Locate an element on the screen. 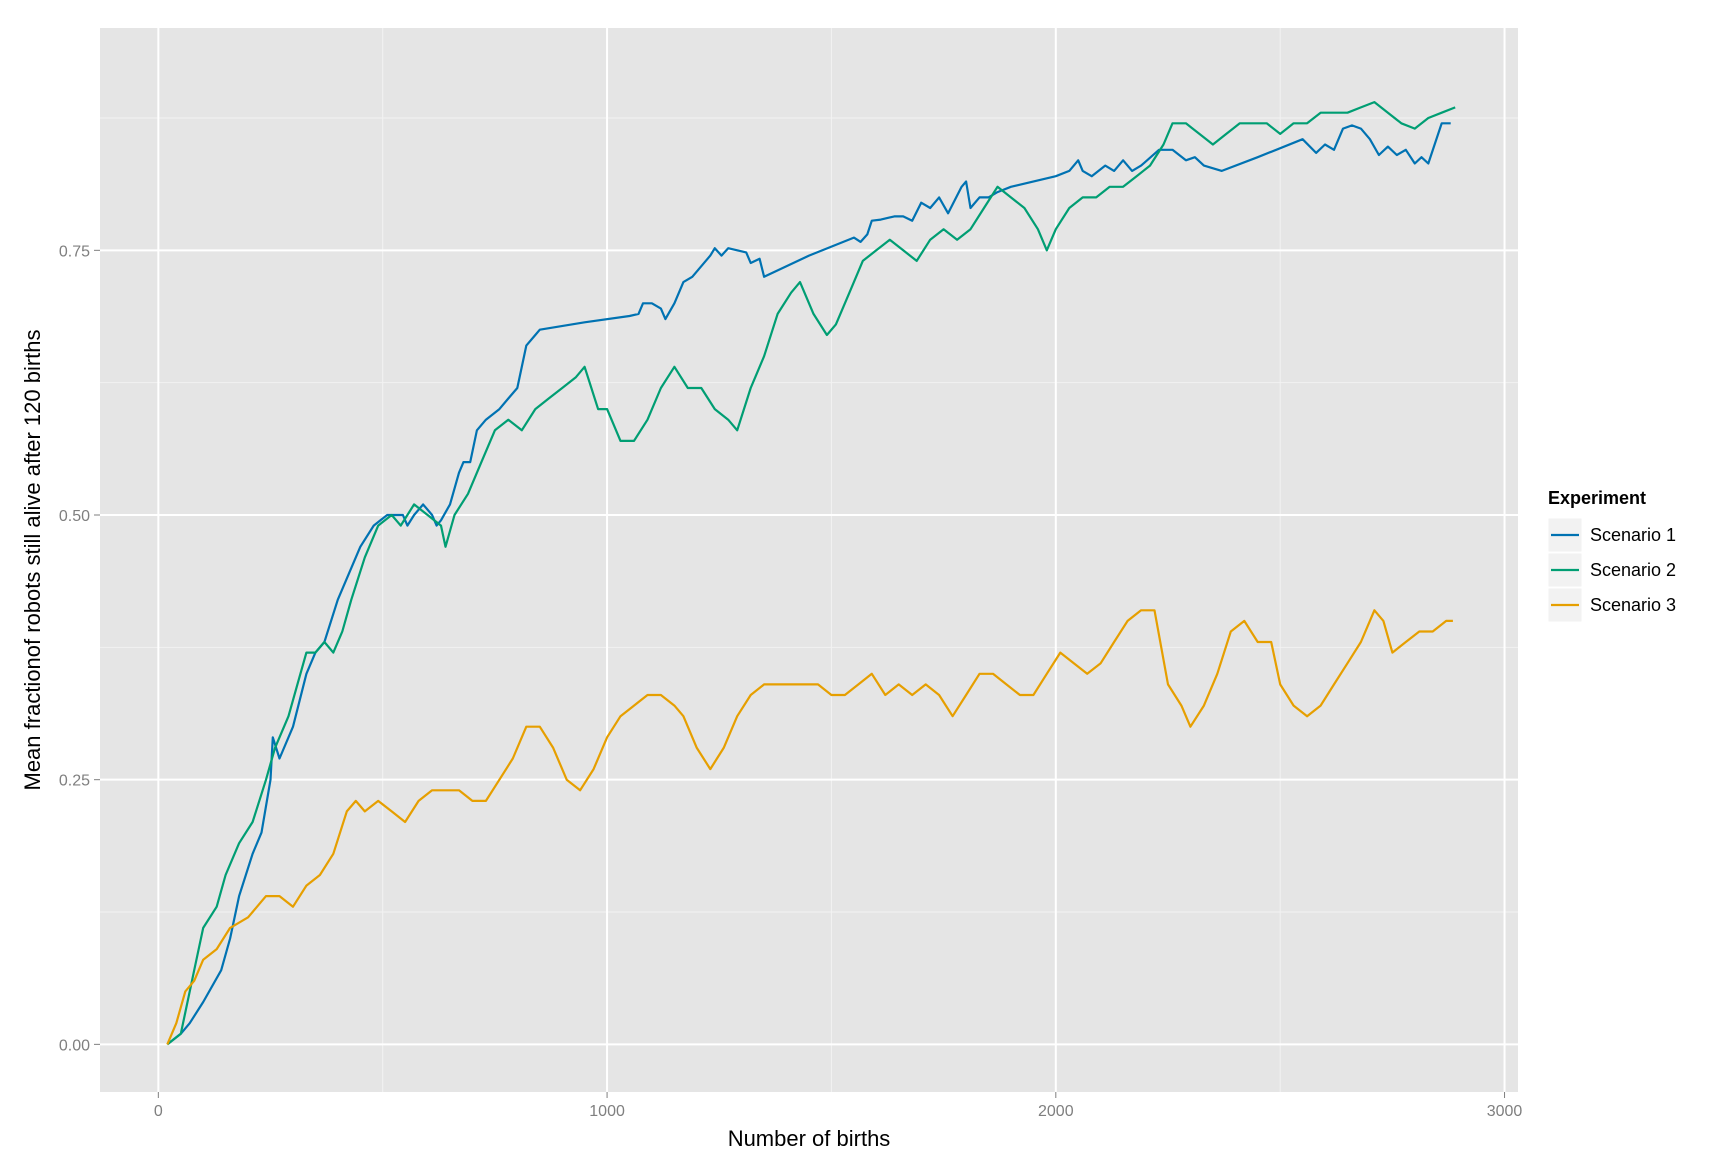 The image size is (1720, 1152). x-tick-label: 2000 is located at coordinates (1056, 1111).